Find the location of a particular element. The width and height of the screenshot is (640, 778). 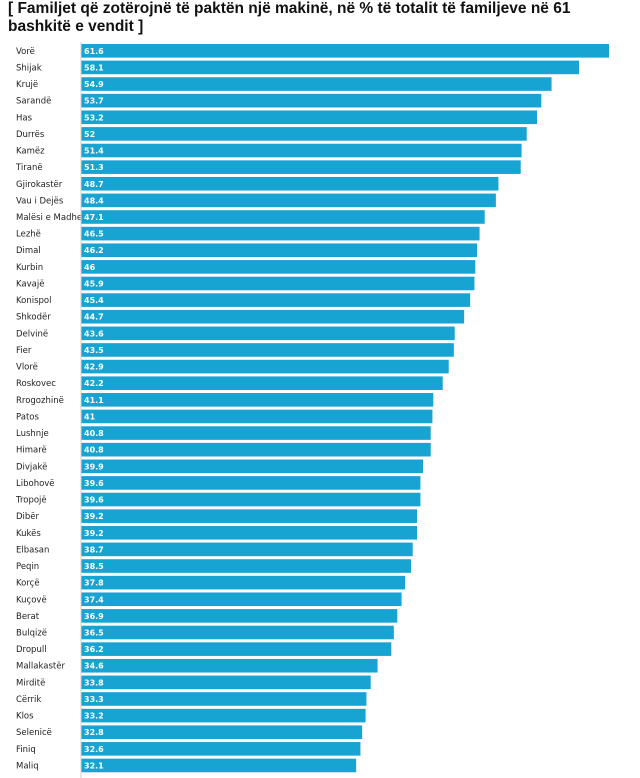

bar-row: Has 53.2 is located at coordinates (276, 117).